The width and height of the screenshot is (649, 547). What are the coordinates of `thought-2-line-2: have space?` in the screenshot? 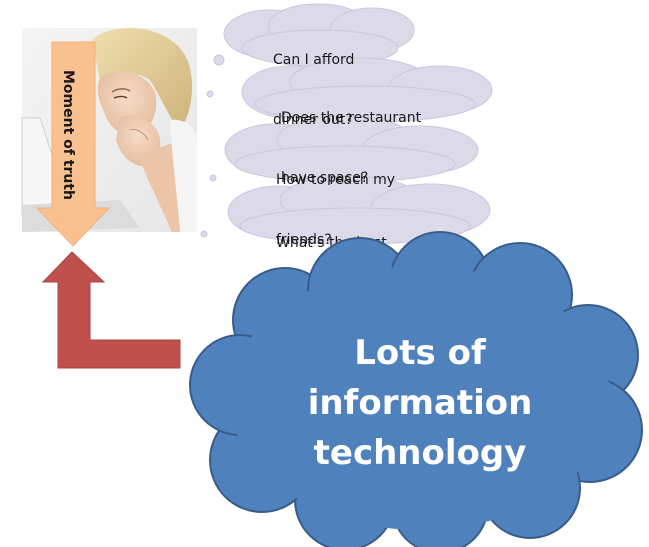 It's located at (325, 178).